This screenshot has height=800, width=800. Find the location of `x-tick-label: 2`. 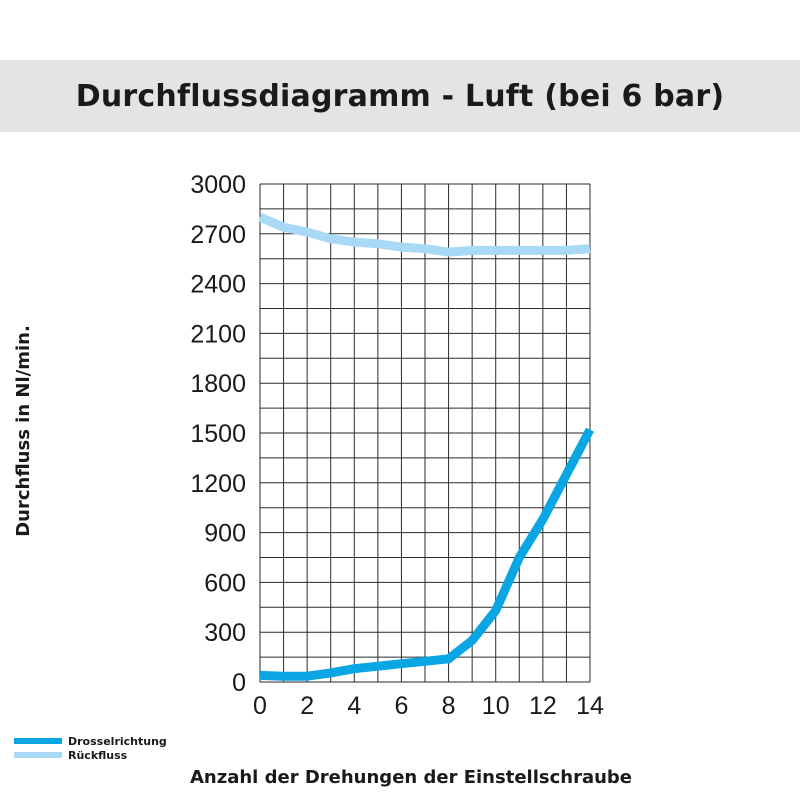

x-tick-label: 2 is located at coordinates (307, 706).